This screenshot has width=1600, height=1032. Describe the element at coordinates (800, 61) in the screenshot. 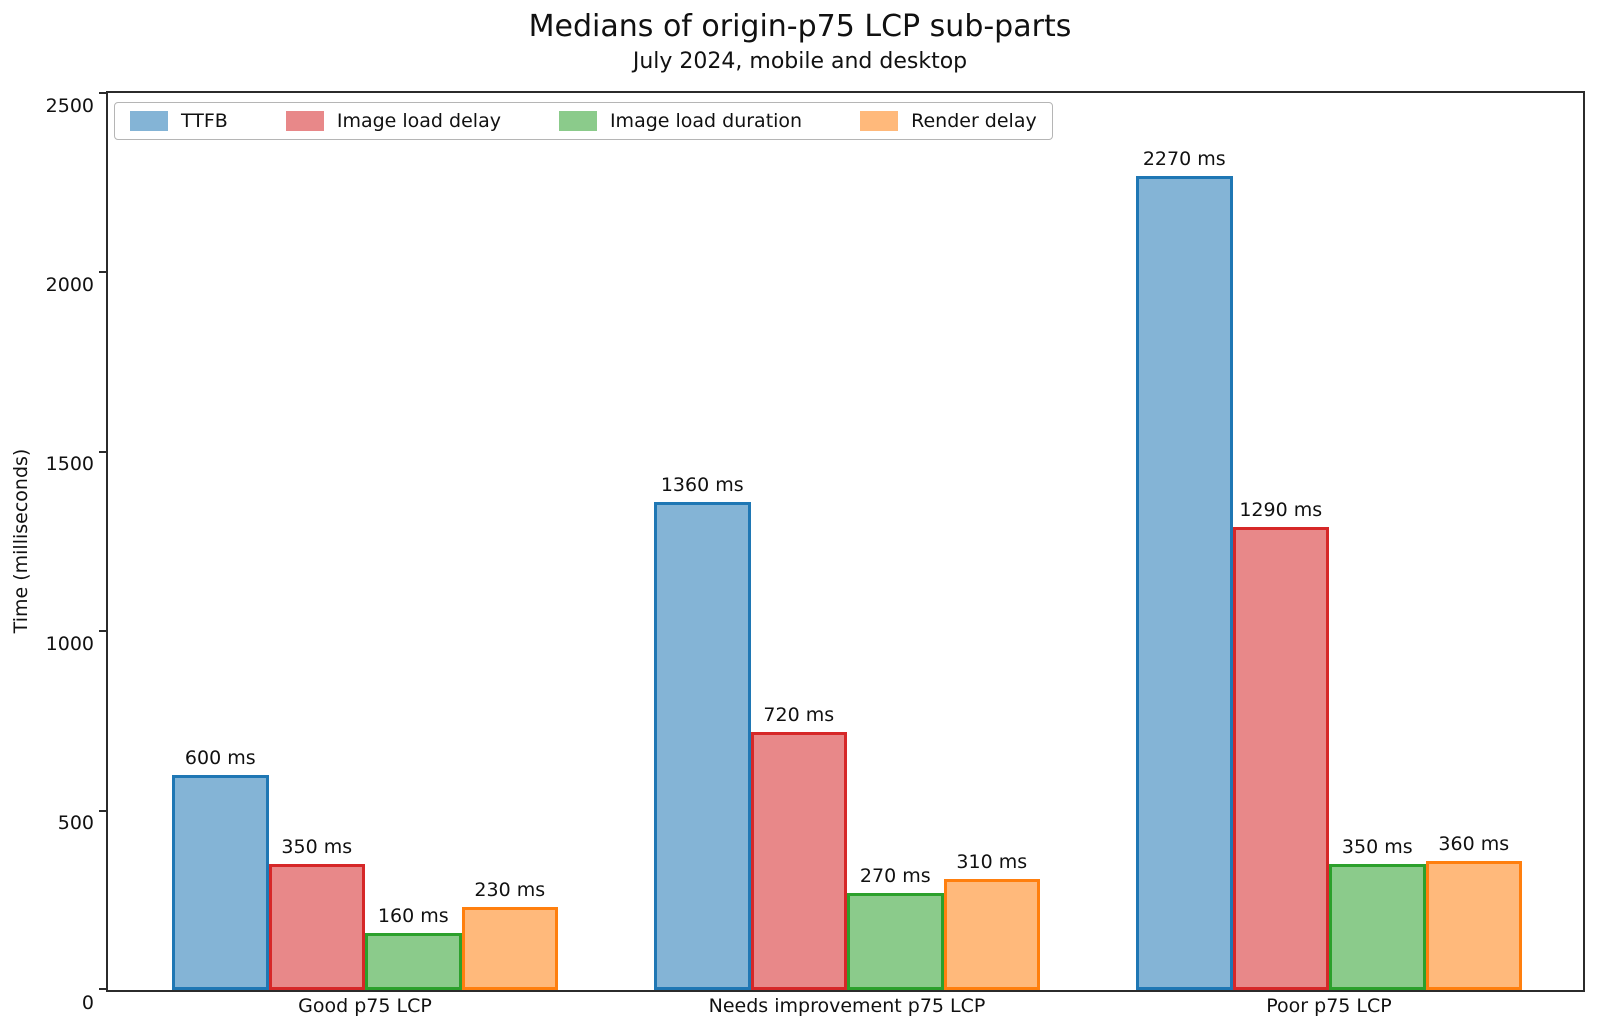

I see `chart-subtitle: July 2024, mobile and desktop` at that location.